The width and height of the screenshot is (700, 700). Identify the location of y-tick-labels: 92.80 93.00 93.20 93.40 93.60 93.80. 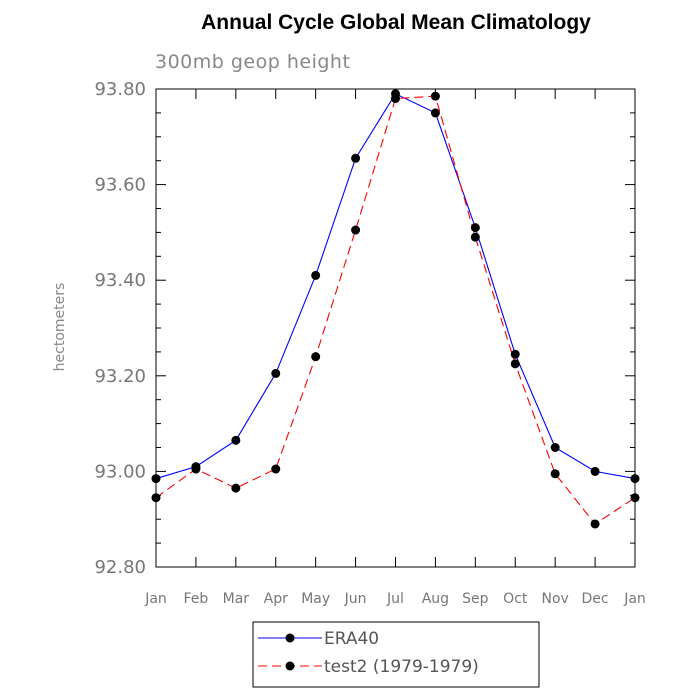
(120, 328).